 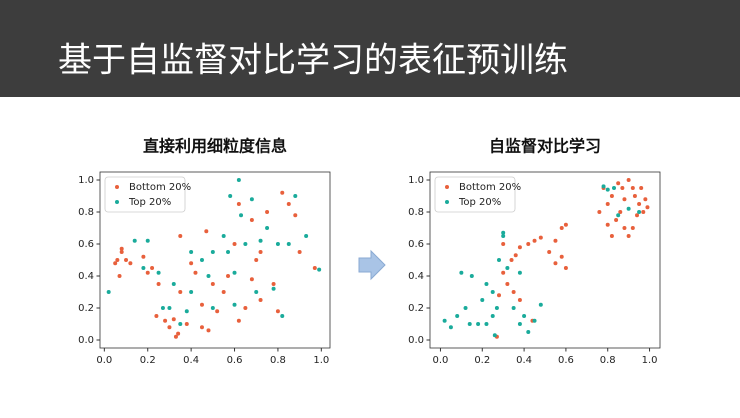 What do you see at coordinates (86, 212) in the screenshot?
I see `y-tick-label: 0.8` at bounding box center [86, 212].